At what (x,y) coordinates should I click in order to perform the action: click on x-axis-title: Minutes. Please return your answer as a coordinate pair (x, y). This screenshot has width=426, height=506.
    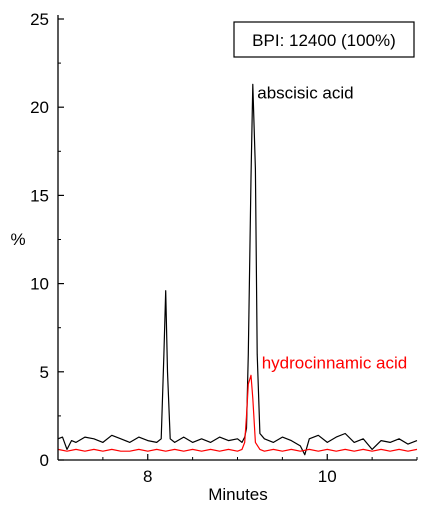
    Looking at the image, I should click on (238, 494).